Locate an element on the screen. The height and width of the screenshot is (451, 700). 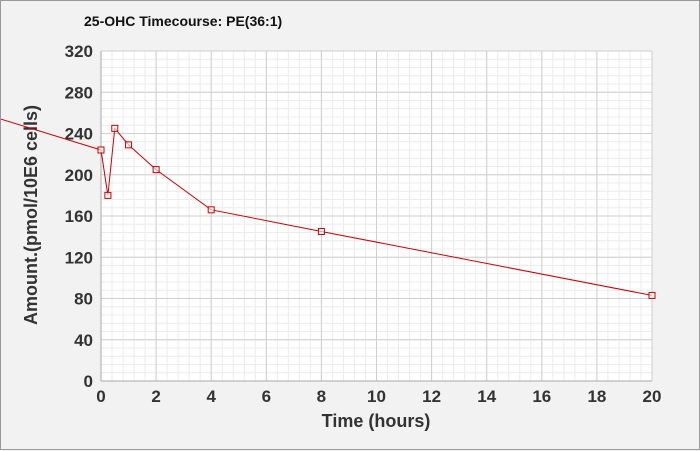
x-tick-label: 0 is located at coordinates (100, 396).